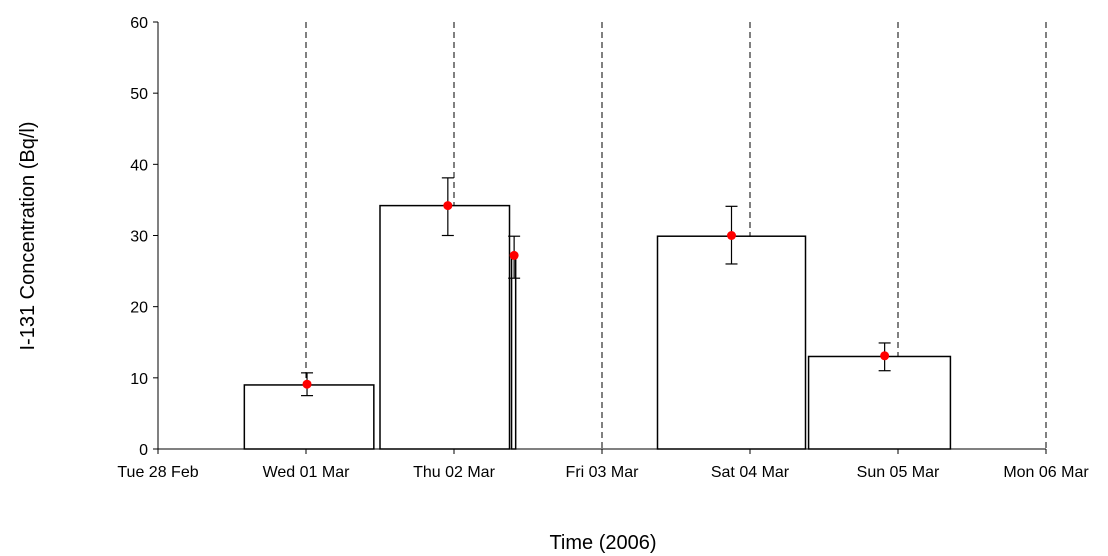 Image resolution: width=1108 pixels, height=556 pixels. Describe the element at coordinates (307, 472) in the screenshot. I see `x-tick-label: Wed 01 Mar` at that location.